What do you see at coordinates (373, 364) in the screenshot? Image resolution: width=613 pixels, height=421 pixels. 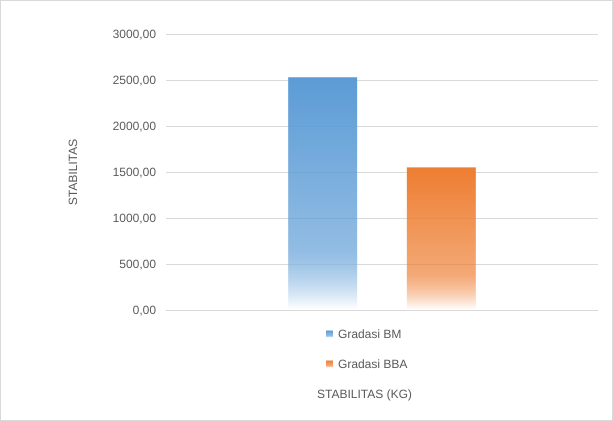 I see `legend-label: Gradasi BBA` at bounding box center [373, 364].